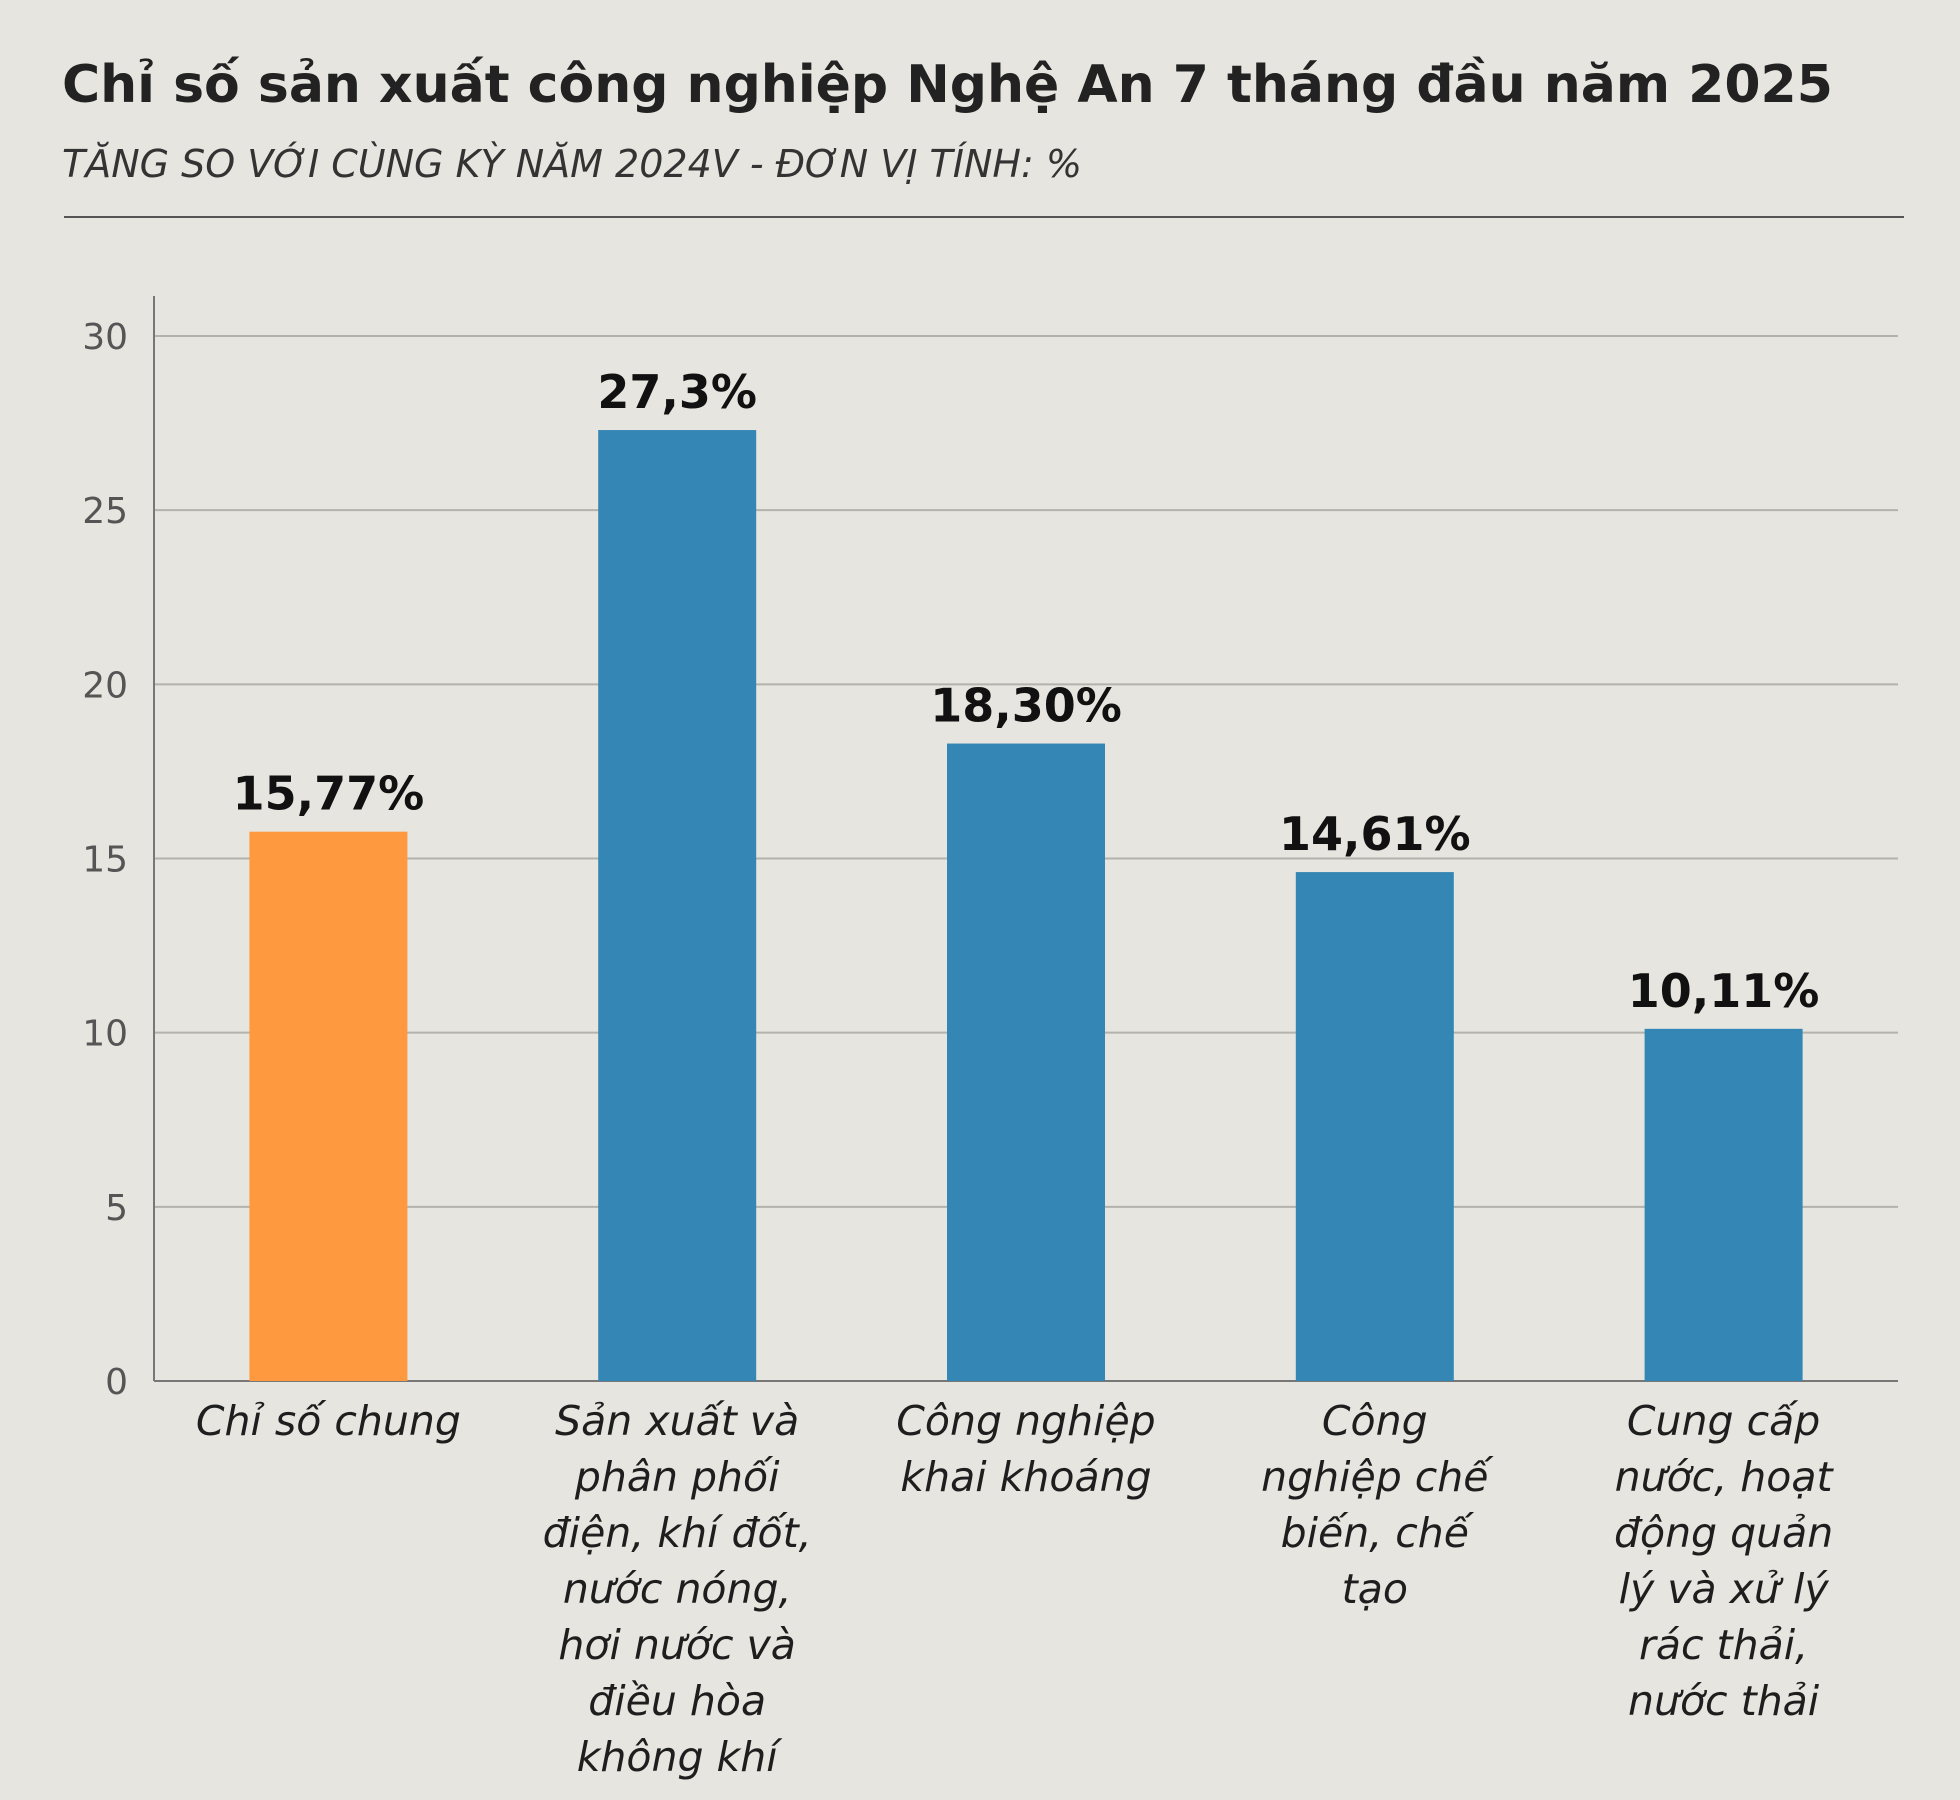  What do you see at coordinates (677, 1645) in the screenshot?
I see `x-category-label-line: hơi nước và` at bounding box center [677, 1645].